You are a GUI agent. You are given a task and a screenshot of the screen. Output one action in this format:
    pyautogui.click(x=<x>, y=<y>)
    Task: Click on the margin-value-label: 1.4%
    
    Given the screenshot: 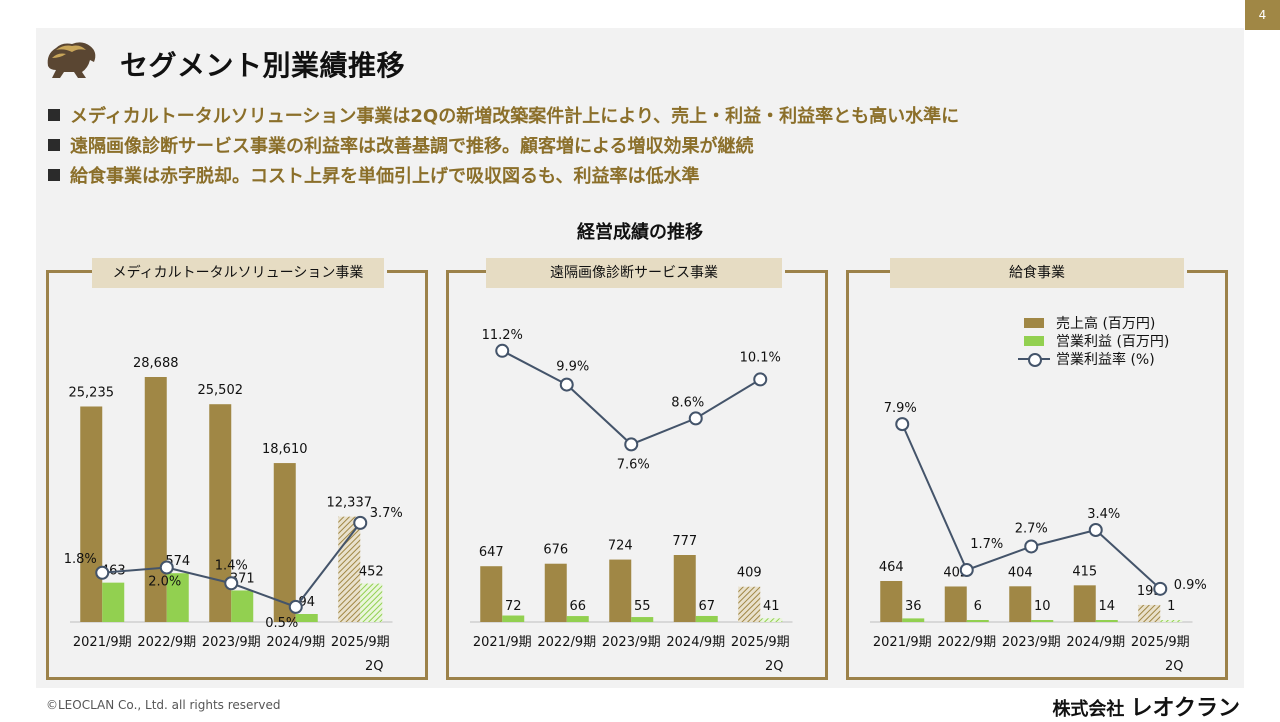 What is the action you would take?
    pyautogui.click(x=231, y=565)
    